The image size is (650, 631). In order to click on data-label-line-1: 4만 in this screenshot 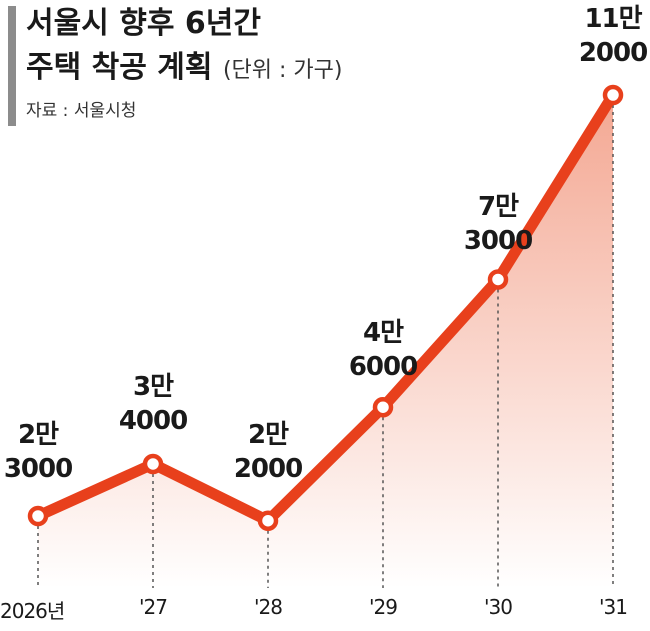, I will do `click(383, 333)`.